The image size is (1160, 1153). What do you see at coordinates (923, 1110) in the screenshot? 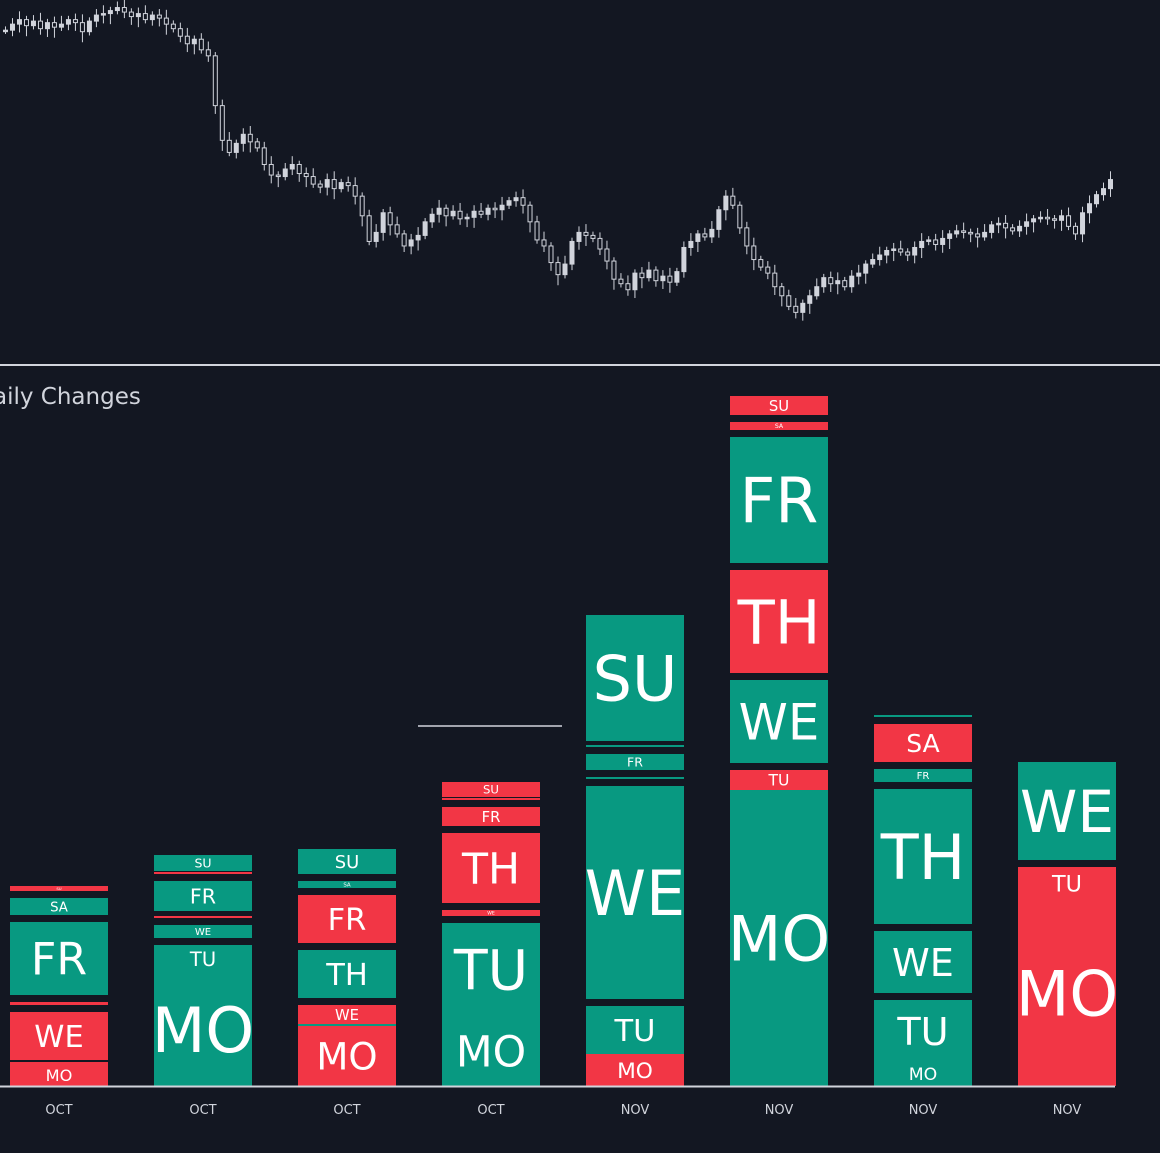
I see `x-tick-label: NOV` at bounding box center [923, 1110].